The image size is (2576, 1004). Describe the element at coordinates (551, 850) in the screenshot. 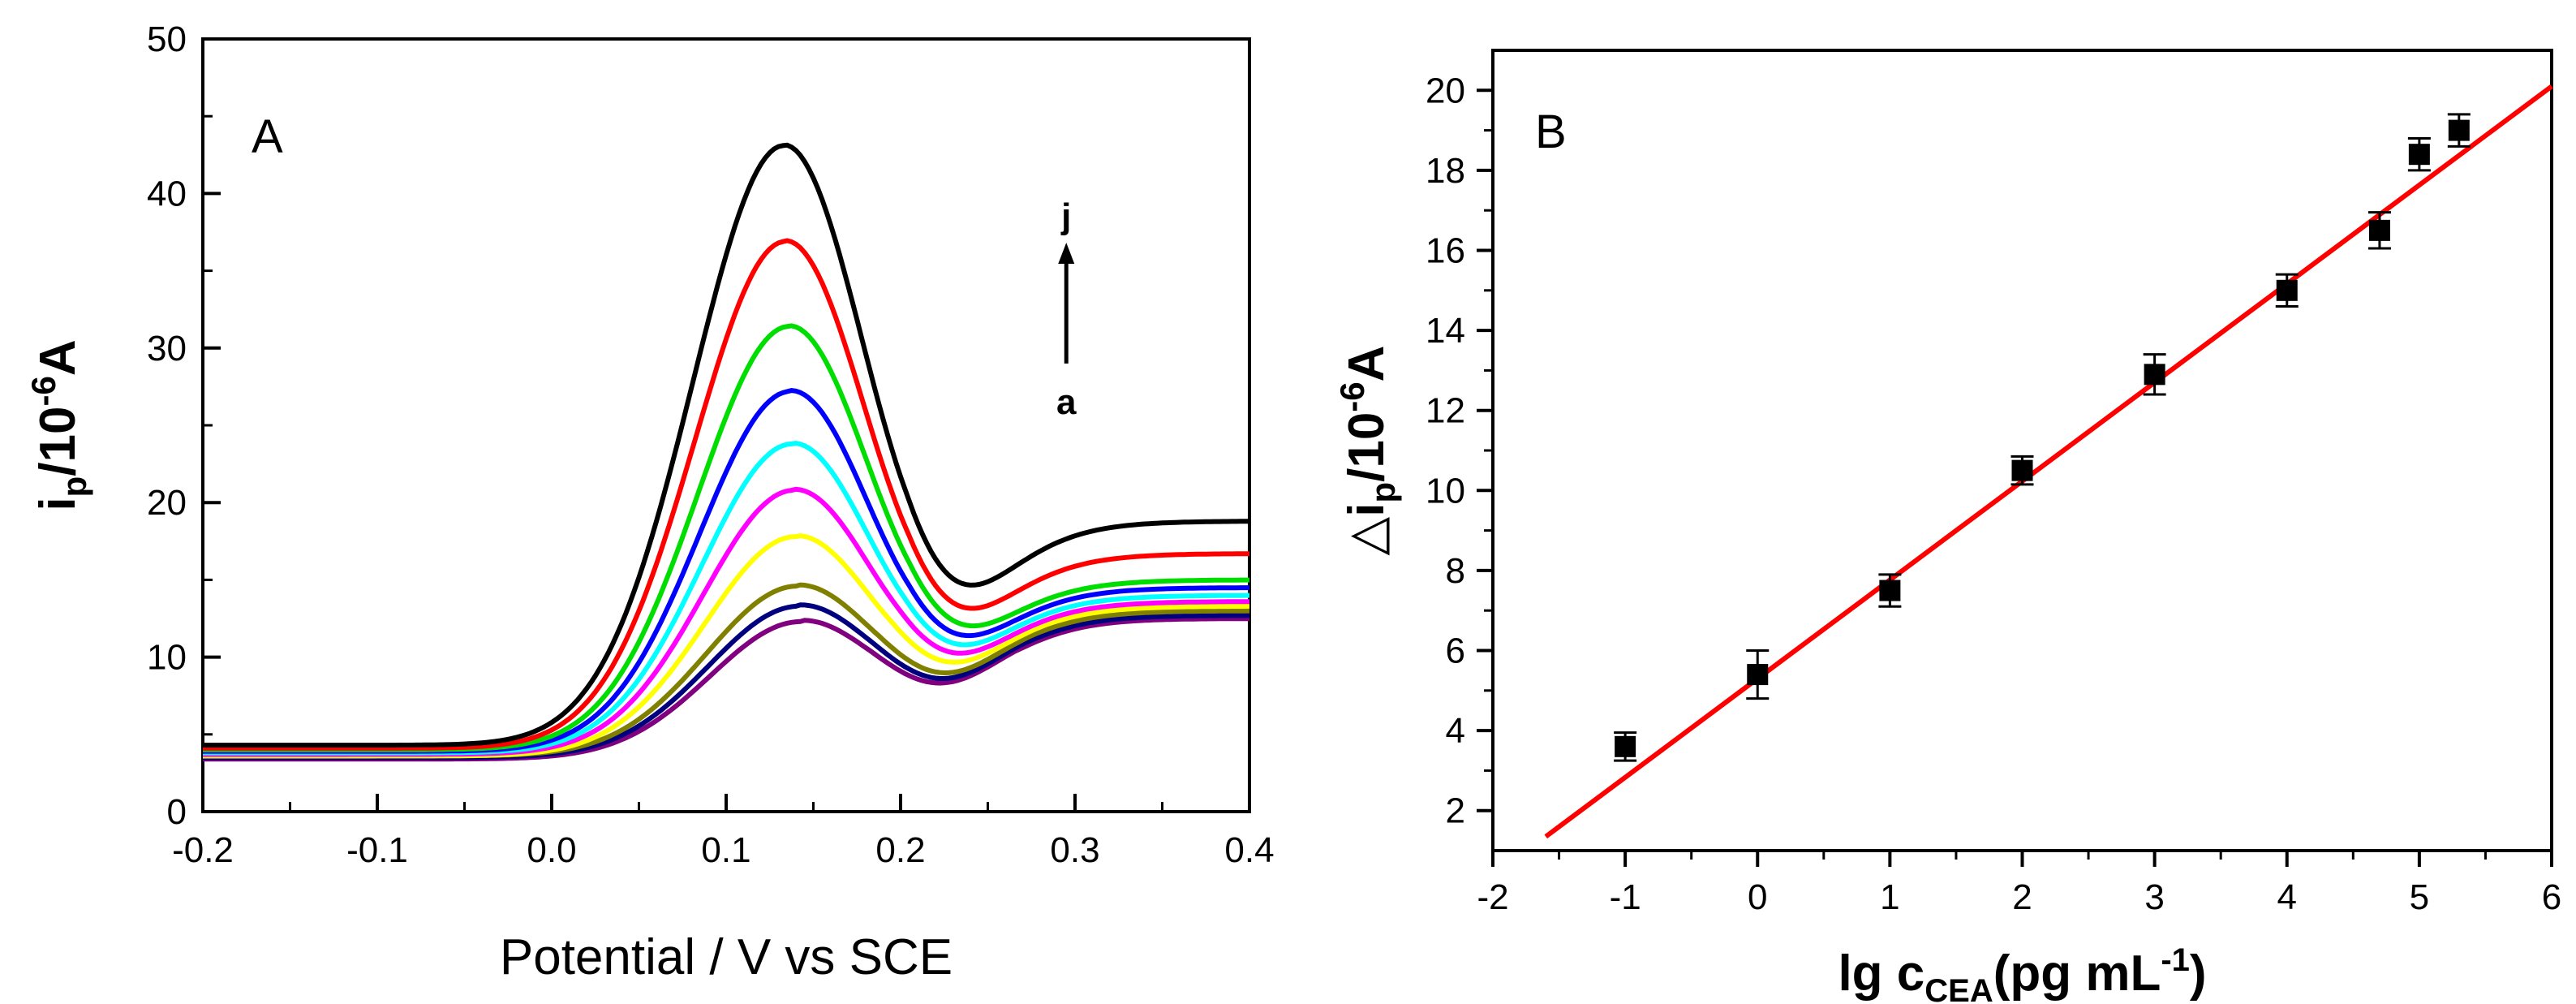

I see `x-tick-label: 0.0` at that location.